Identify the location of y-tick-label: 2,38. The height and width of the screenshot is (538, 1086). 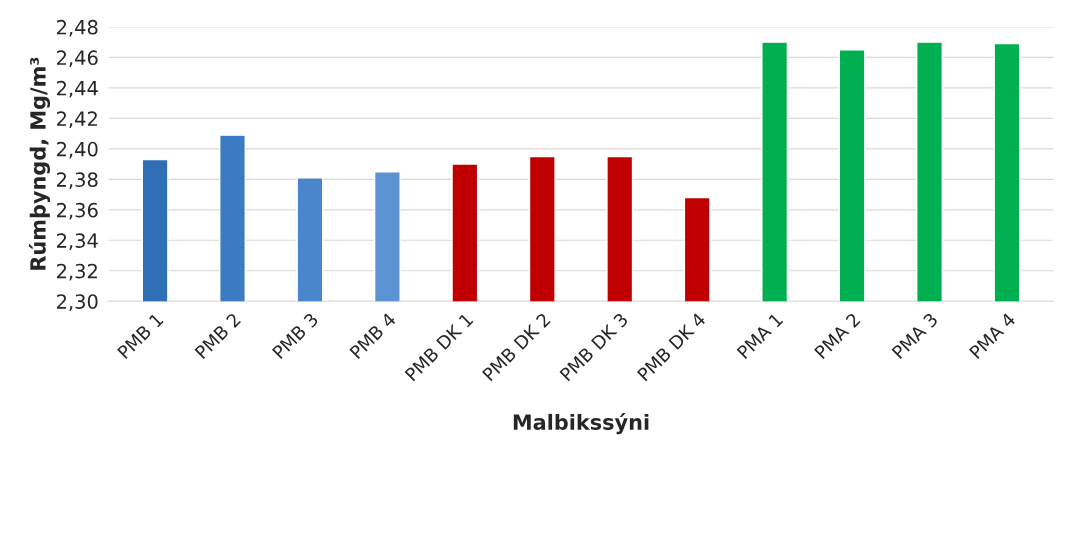
(77, 180).